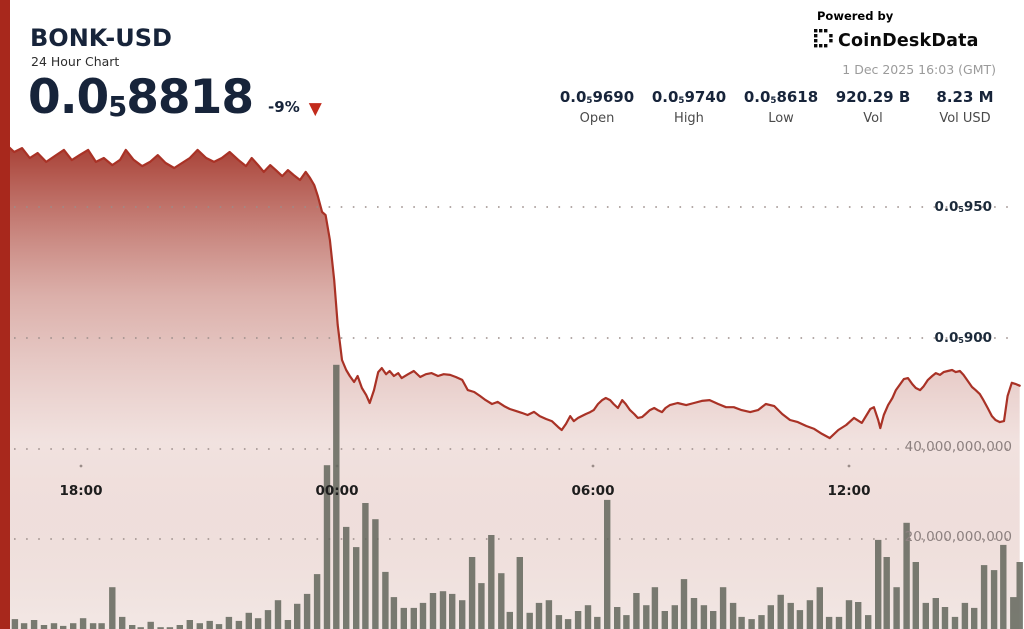 The image size is (1024, 629). What do you see at coordinates (823, 40) in the screenshot?
I see `coindesk-logo-icon` at bounding box center [823, 40].